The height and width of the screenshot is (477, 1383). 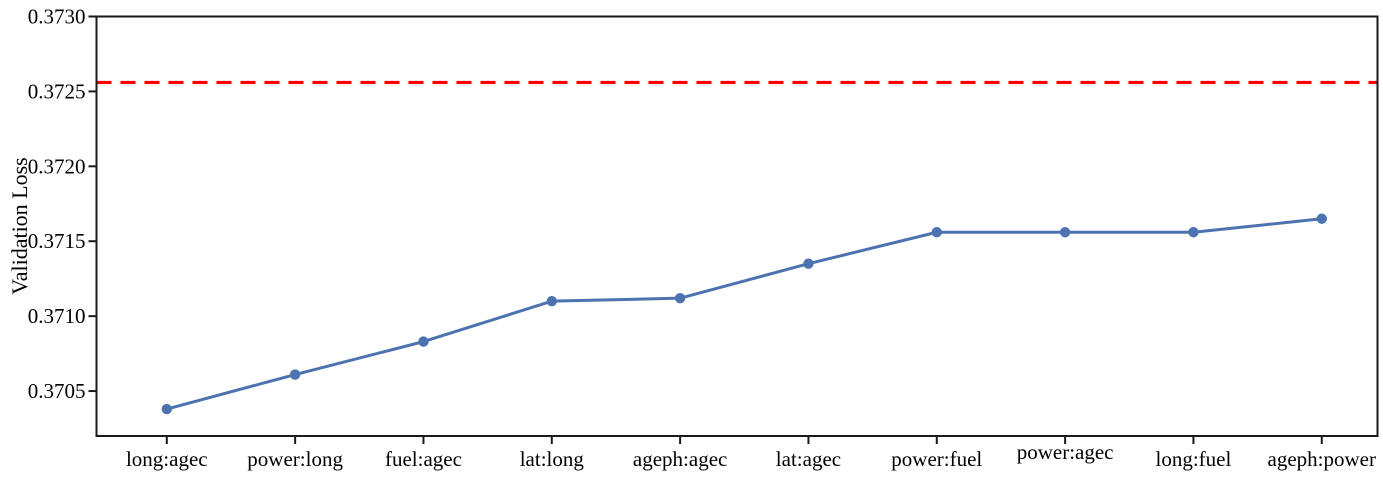 What do you see at coordinates (680, 459) in the screenshot?
I see `x-tick-label: ageph:agec` at bounding box center [680, 459].